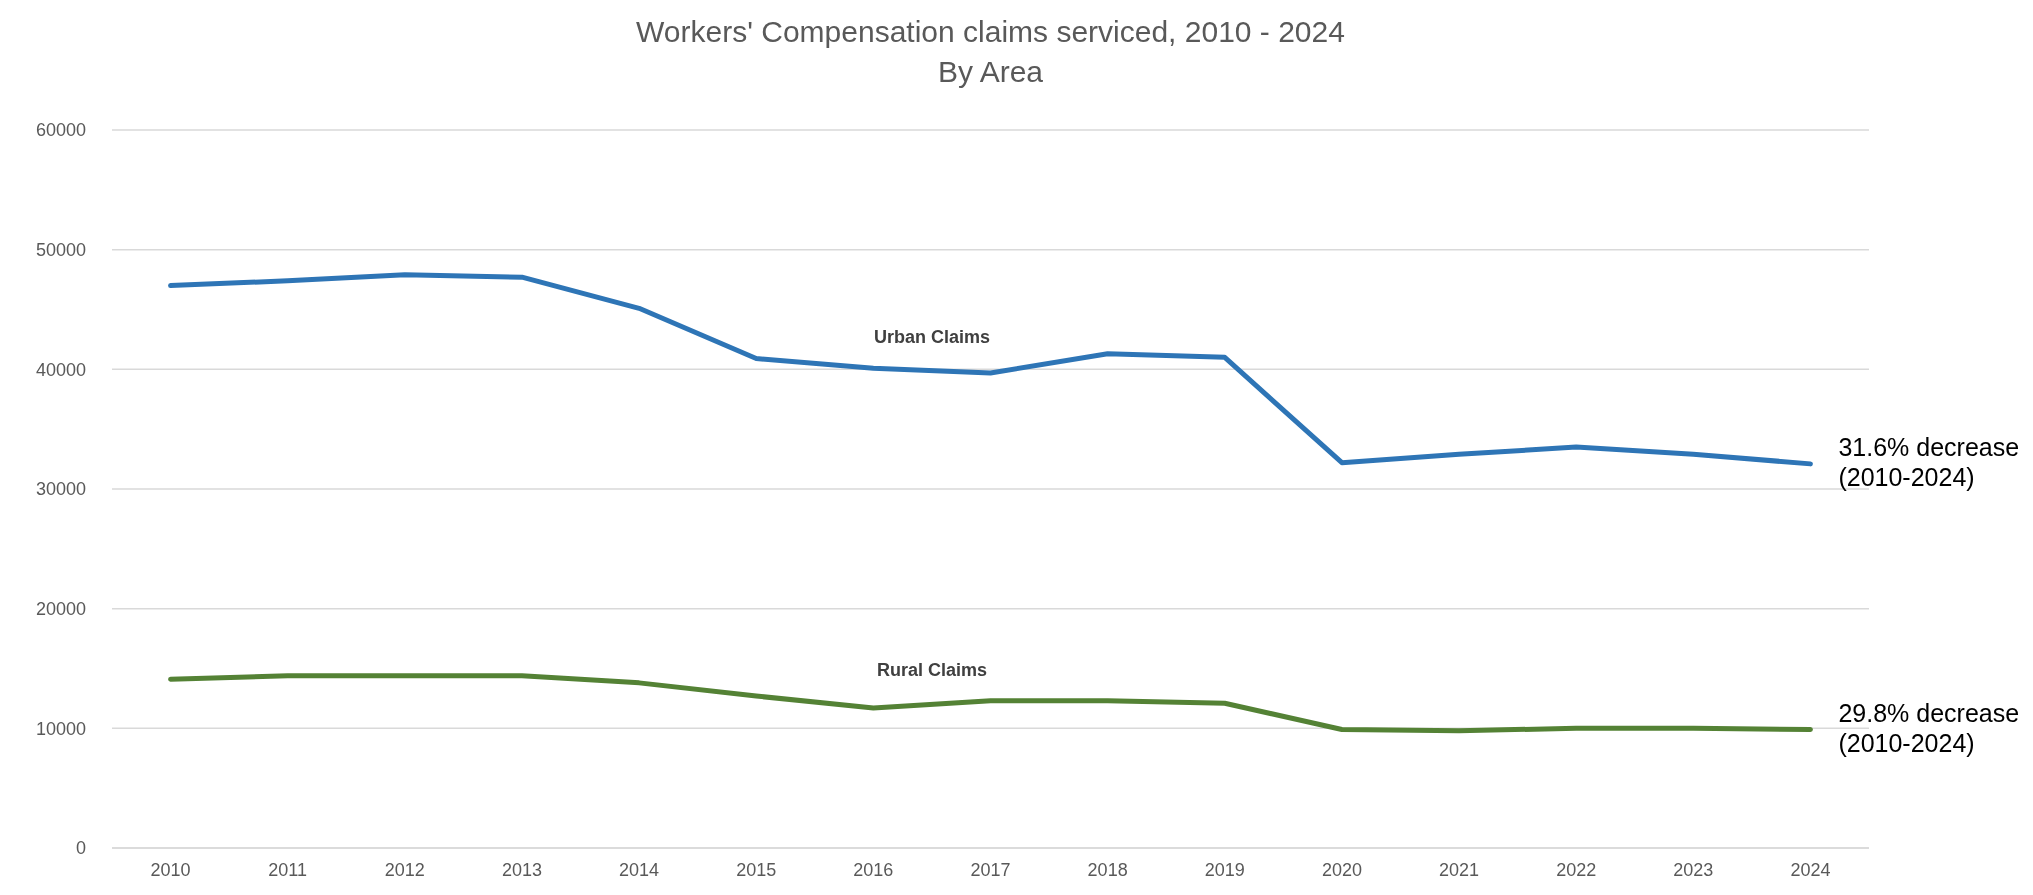 Image resolution: width=2033 pixels, height=895 pixels. Describe the element at coordinates (990, 870) in the screenshot. I see `x-tick-label: 2017` at that location.